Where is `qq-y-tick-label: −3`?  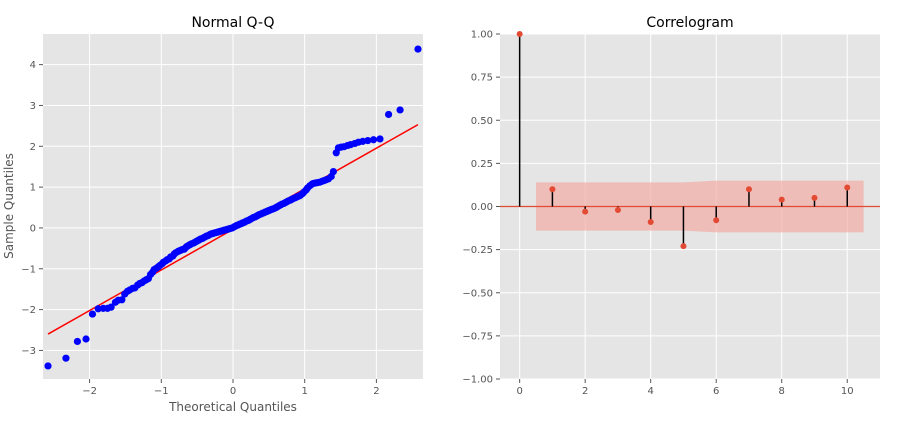 qq-y-tick-label: −3 is located at coordinates (28, 351).